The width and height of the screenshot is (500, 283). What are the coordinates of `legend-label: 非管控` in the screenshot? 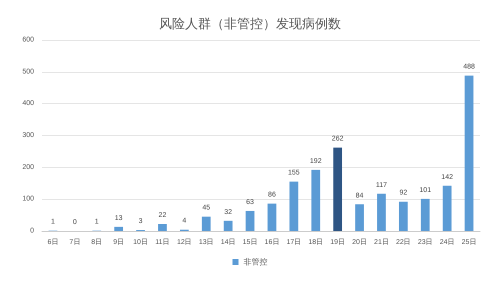 It's located at (256, 262).